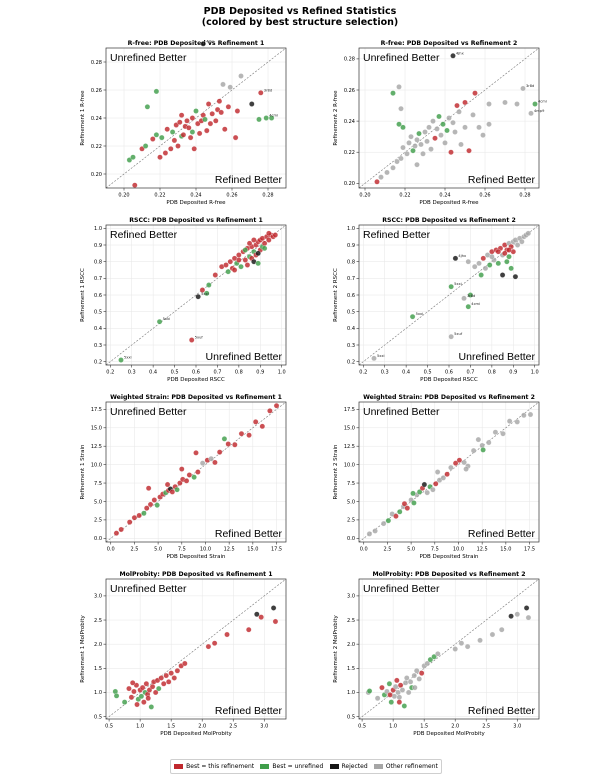 Image resolution: width=600 pixels, height=776 pixels. Describe the element at coordinates (239, 373) in the screenshot. I see `x-tick-label: 0.8` at that location.